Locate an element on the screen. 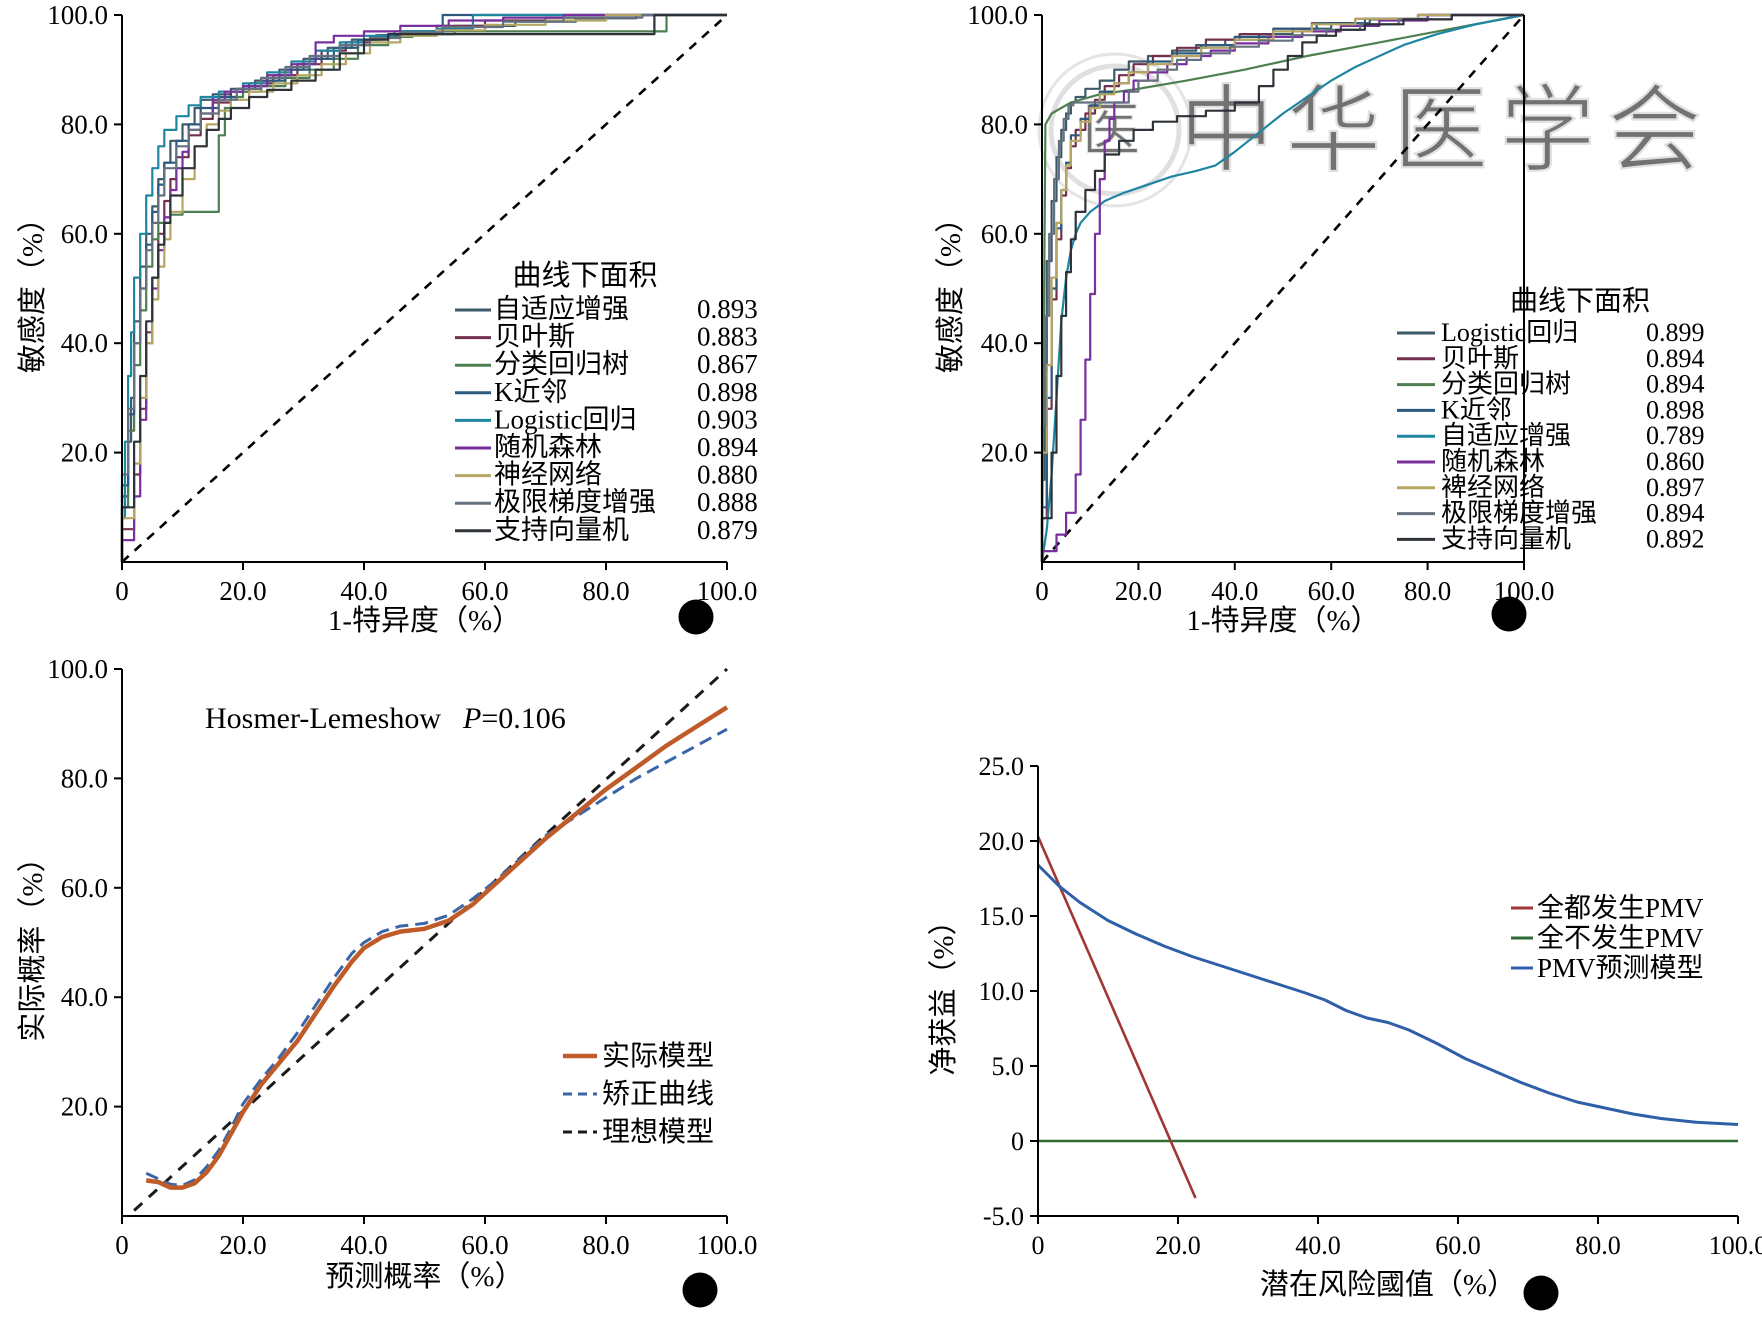 This screenshot has height=1321, width=1762. panel-badge-label: 3b is located at coordinates (1509, 615).